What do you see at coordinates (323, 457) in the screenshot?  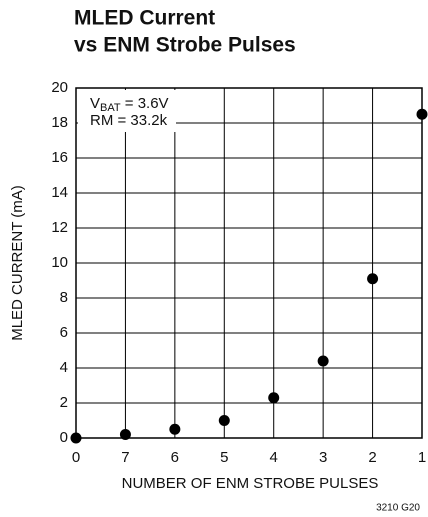 I see `x-tick-label: 3` at bounding box center [323, 457].